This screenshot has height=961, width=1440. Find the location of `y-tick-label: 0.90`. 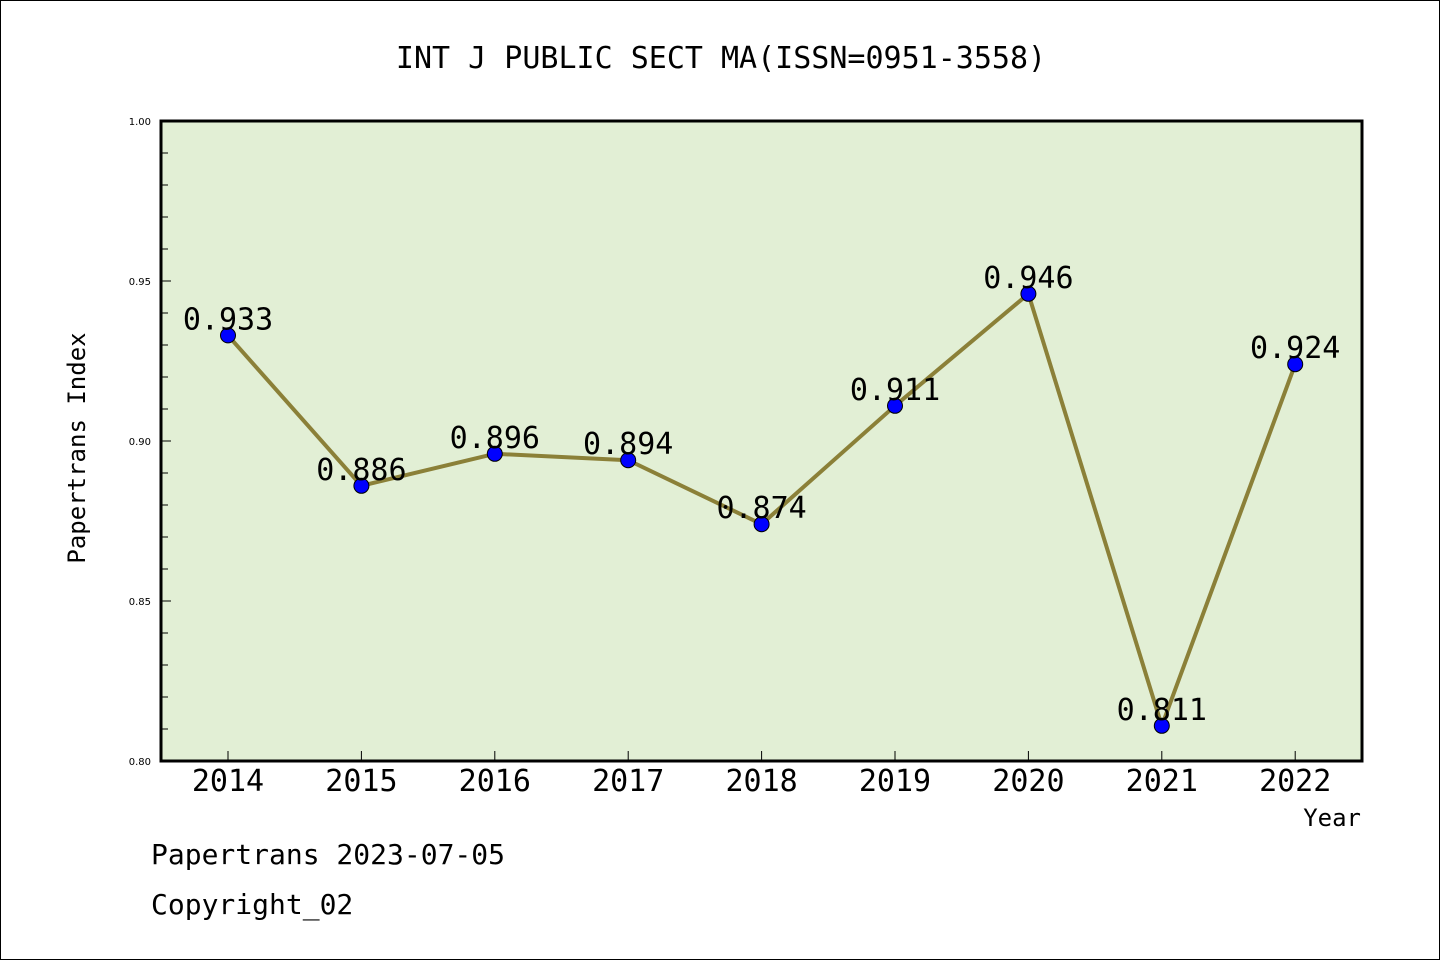

y-tick-label: 0.90 is located at coordinates (140, 442).